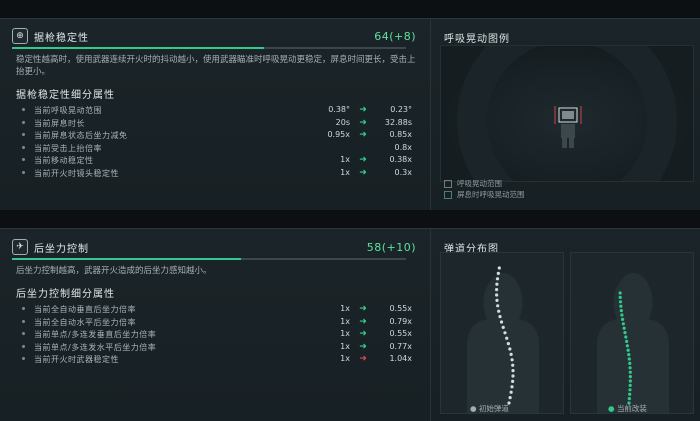 This screenshot has width=700, height=421. I want to click on stability-header: ⊕ 据枪稳定性 64(+8), so click(217, 36).